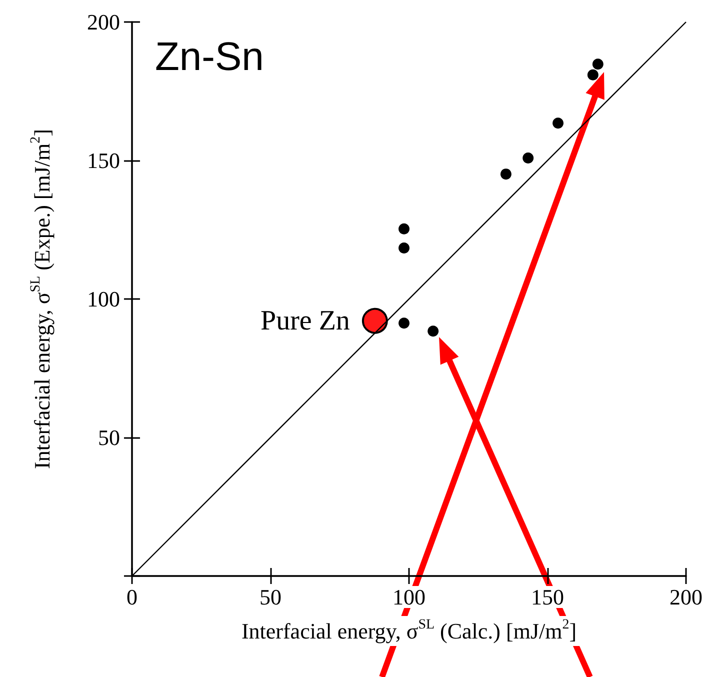  Describe the element at coordinates (305, 320) in the screenshot. I see `series-label: Pure Zn` at that location.